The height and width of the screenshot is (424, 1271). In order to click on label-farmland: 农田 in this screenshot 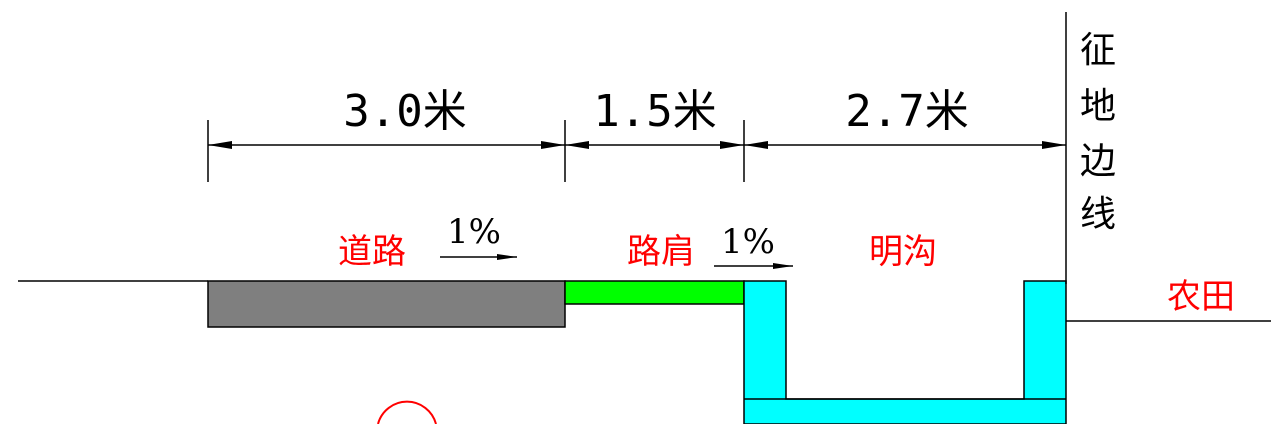, I will do `click(1201, 297)`.